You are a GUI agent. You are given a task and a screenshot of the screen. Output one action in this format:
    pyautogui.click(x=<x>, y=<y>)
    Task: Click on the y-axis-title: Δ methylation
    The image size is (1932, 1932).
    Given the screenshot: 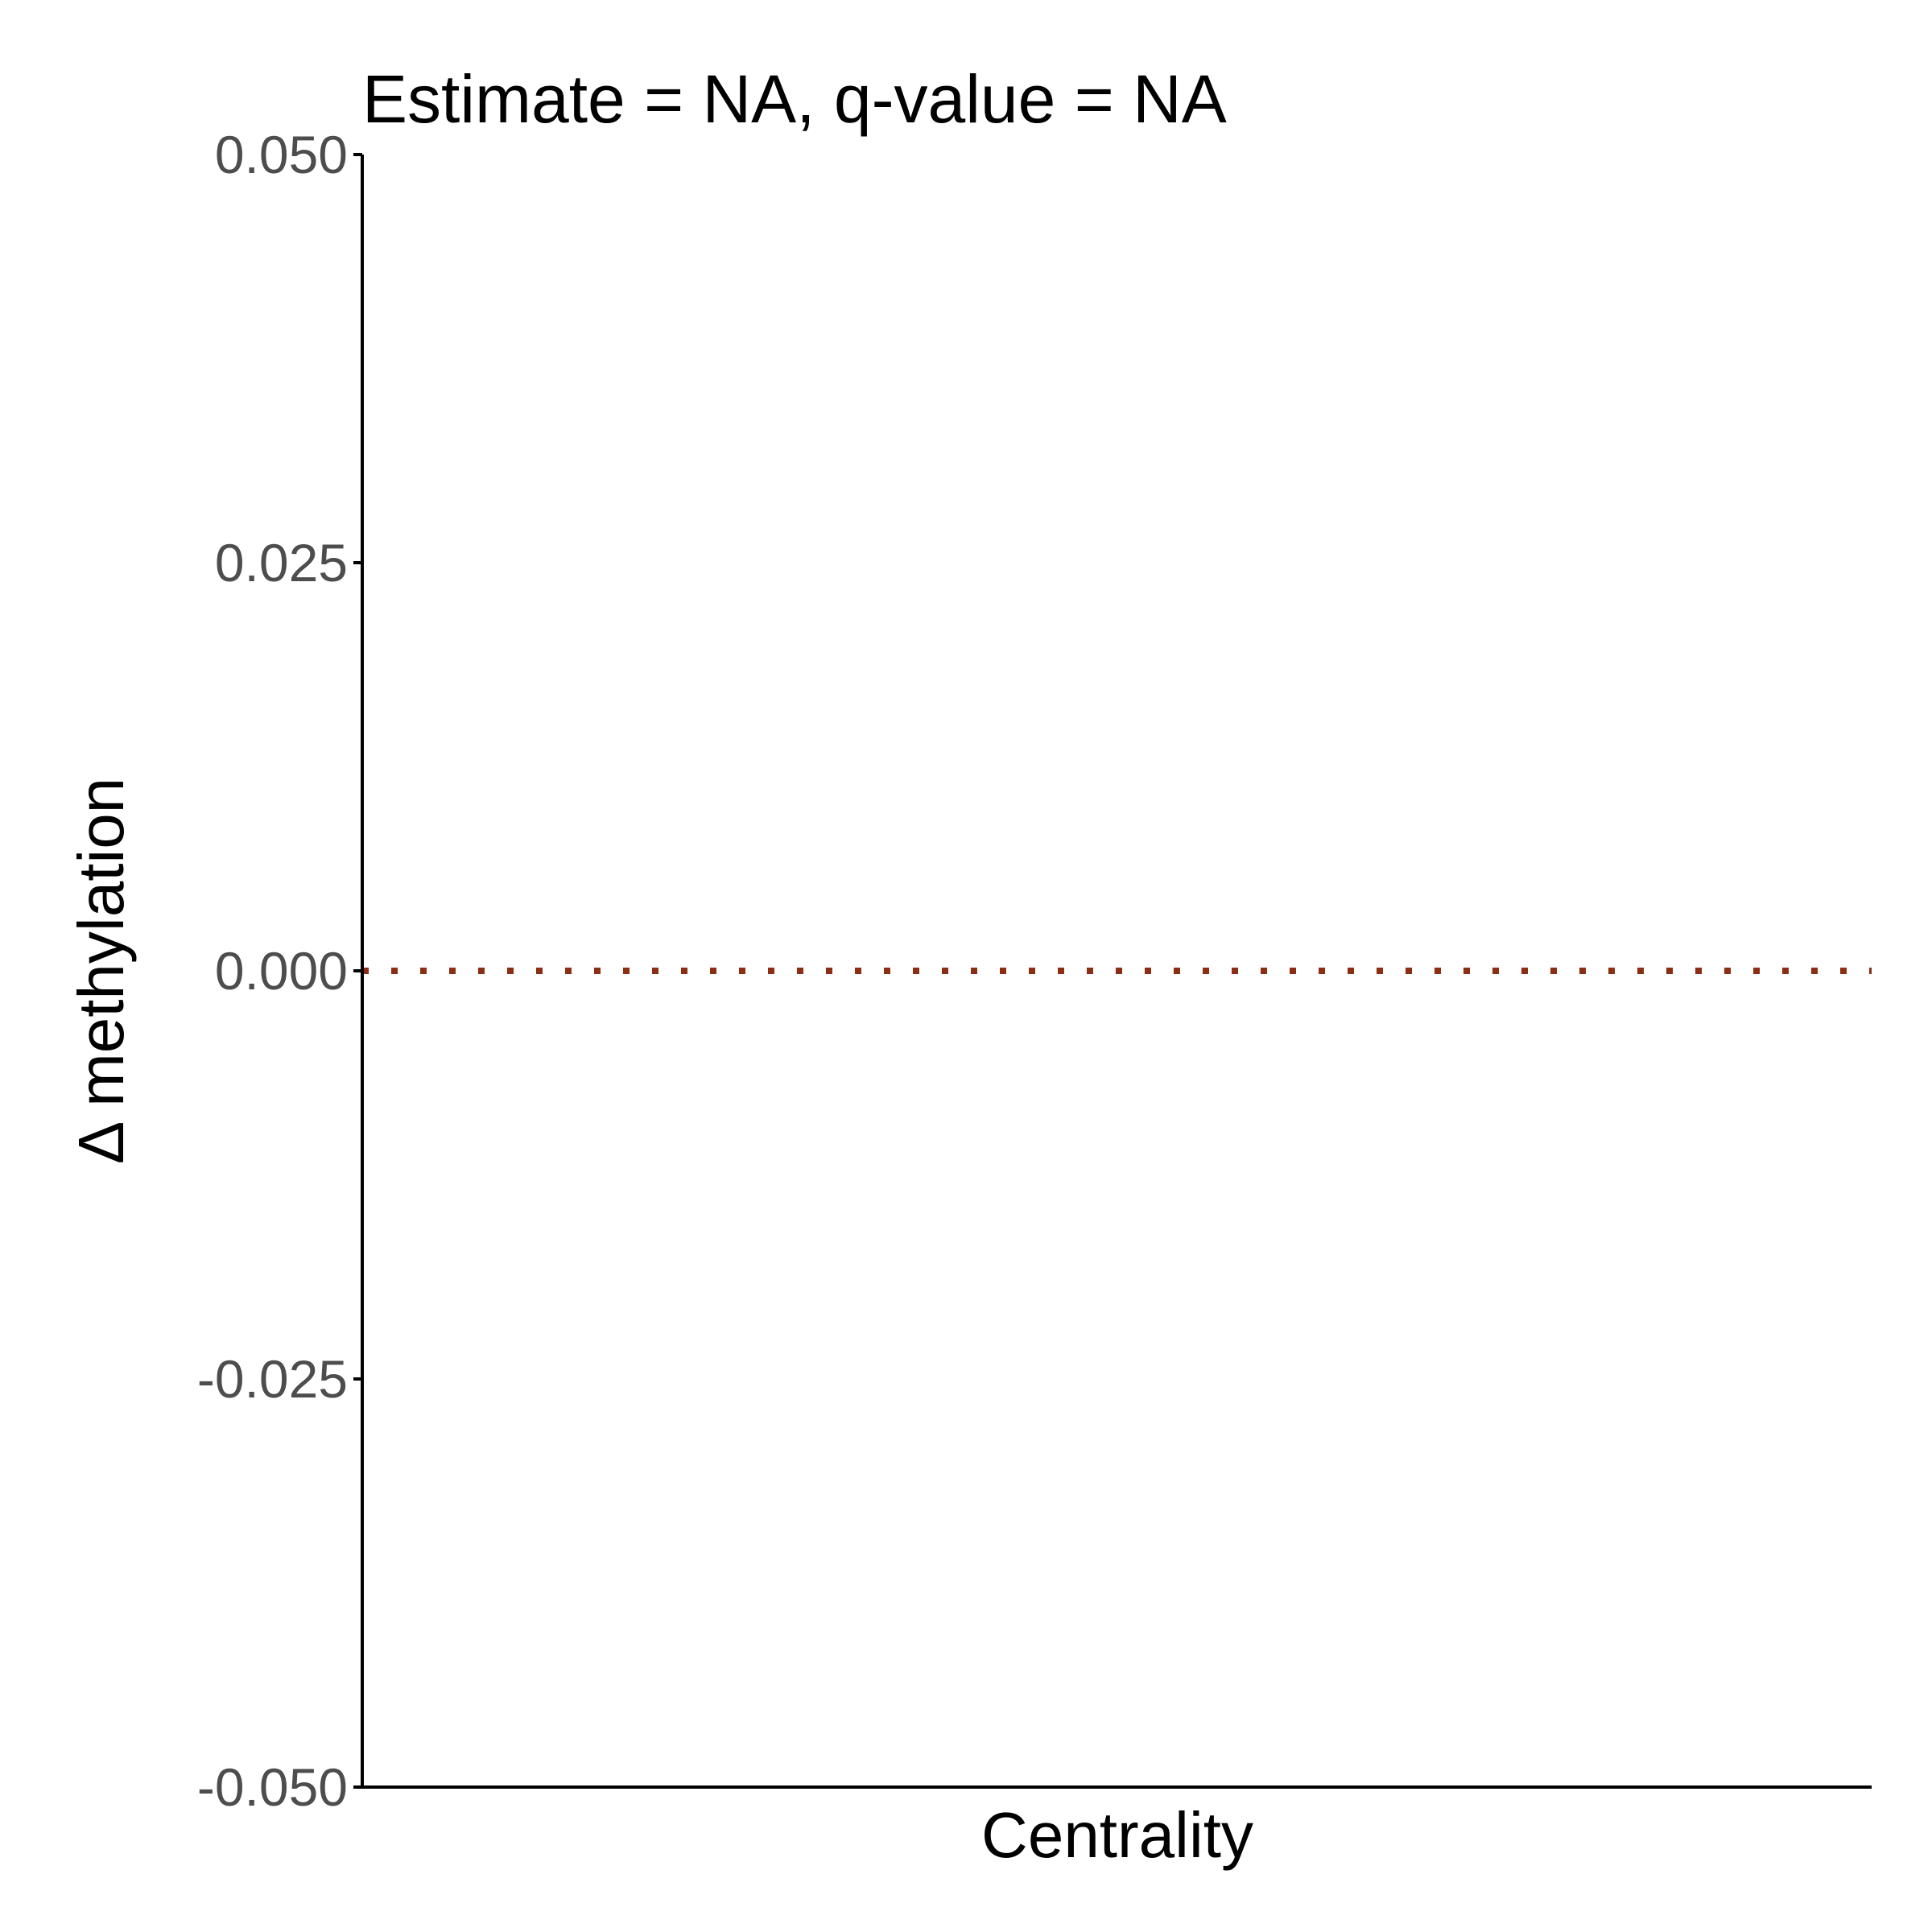 What is the action you would take?
    pyautogui.click(x=101, y=971)
    